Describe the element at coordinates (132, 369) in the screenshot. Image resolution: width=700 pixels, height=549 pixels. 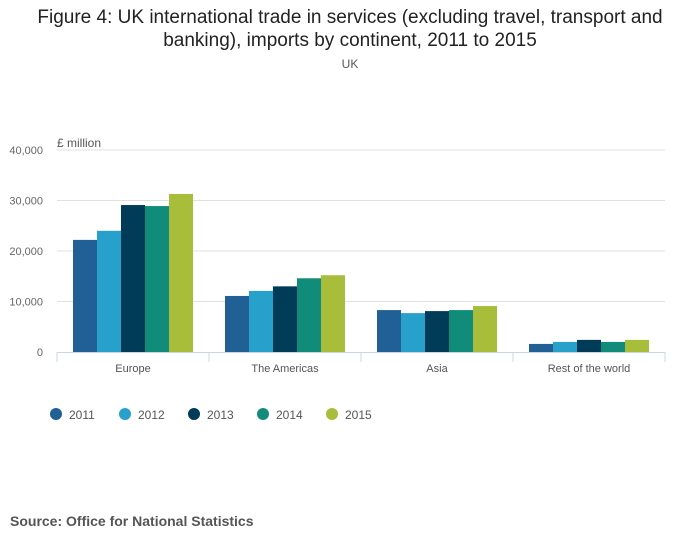
I see `x-tick-label: Europe` at that location.